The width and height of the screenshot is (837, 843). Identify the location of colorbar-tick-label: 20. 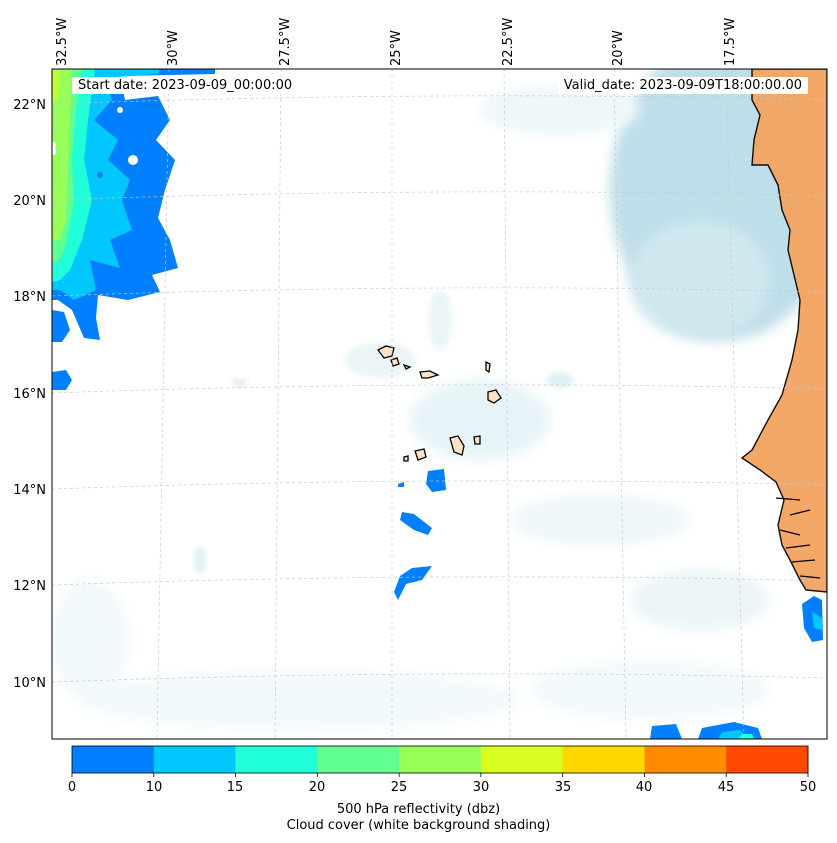
(317, 787).